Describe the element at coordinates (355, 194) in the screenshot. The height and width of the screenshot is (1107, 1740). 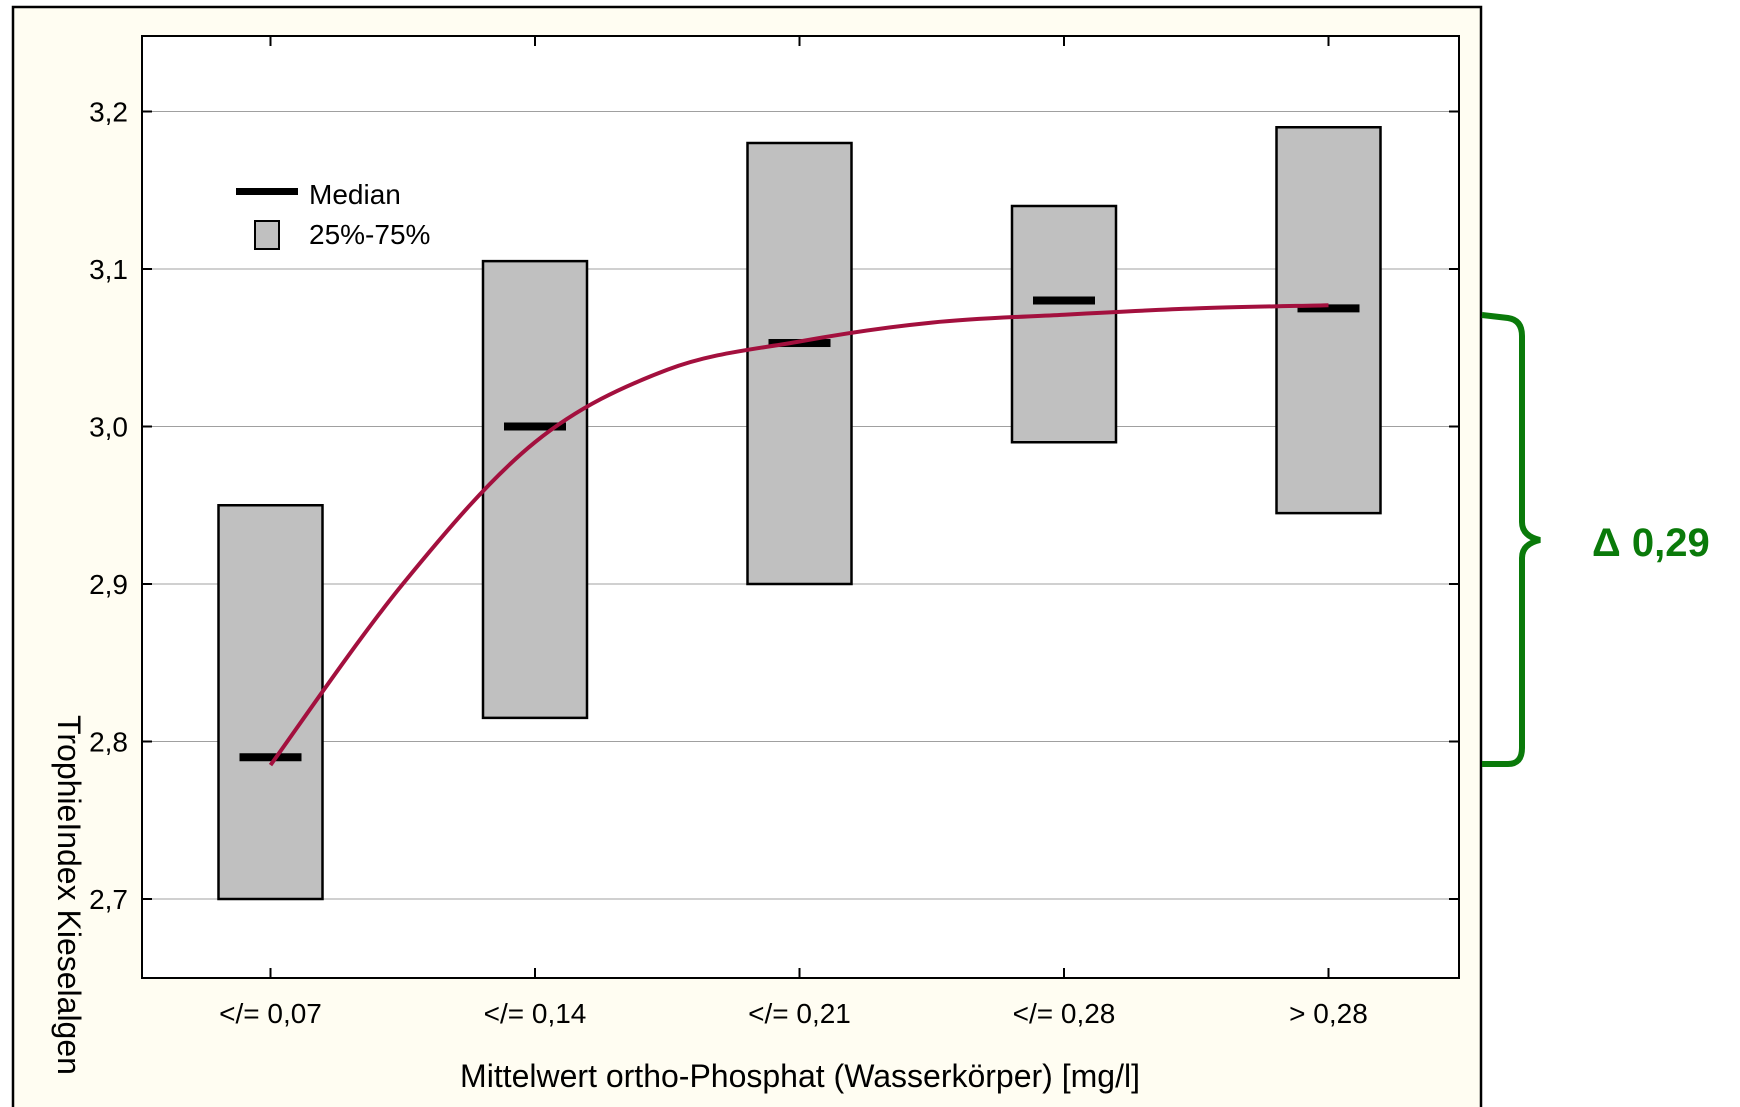
I see `legend-median-label: Median` at that location.